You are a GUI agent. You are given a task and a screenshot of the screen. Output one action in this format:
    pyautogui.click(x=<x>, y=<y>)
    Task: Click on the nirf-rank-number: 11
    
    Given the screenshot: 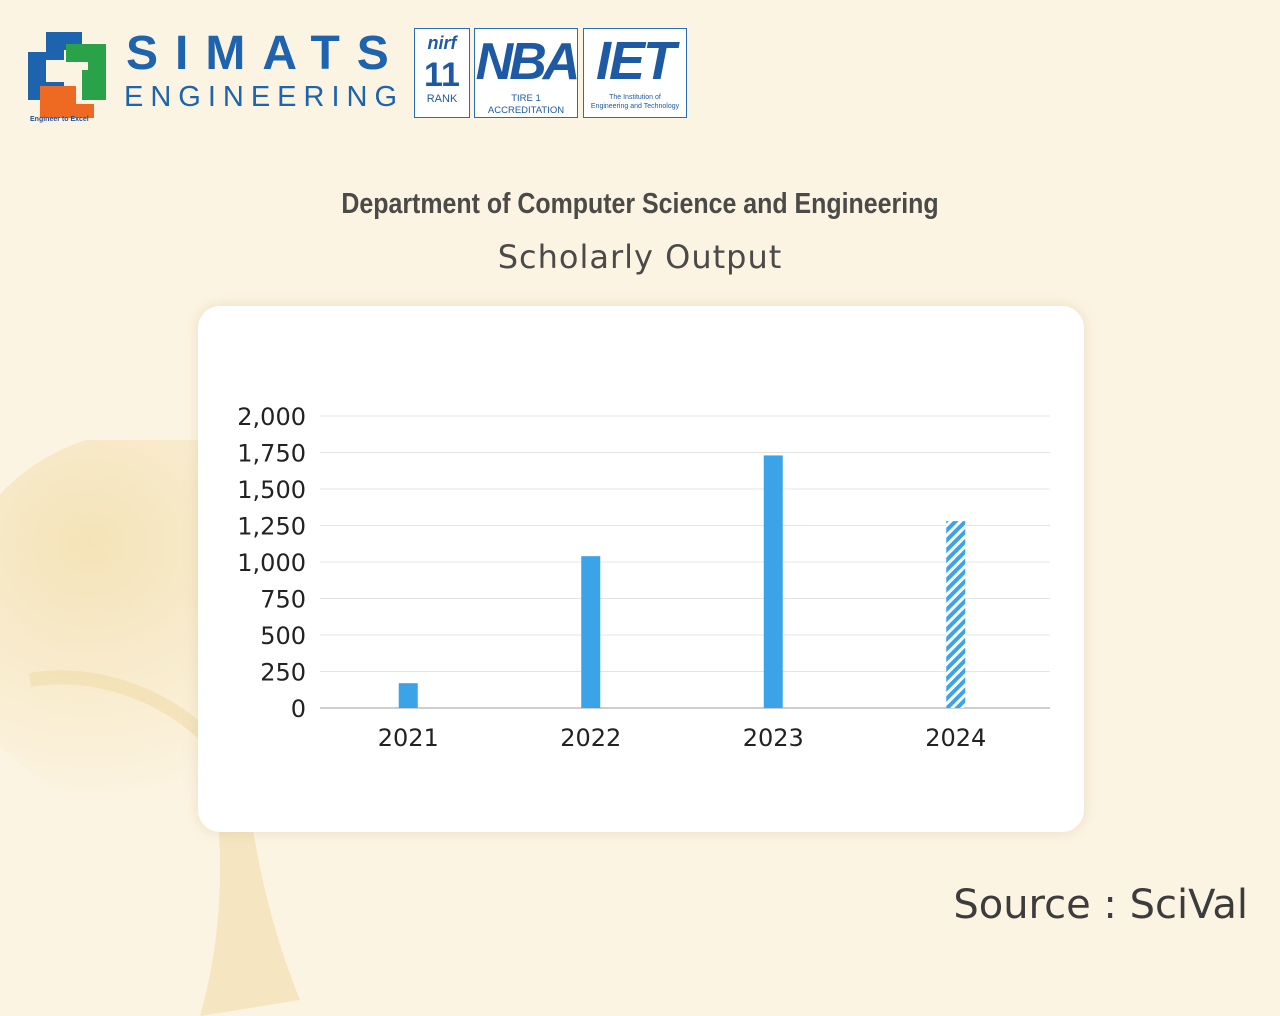 What is the action you would take?
    pyautogui.click(x=442, y=75)
    